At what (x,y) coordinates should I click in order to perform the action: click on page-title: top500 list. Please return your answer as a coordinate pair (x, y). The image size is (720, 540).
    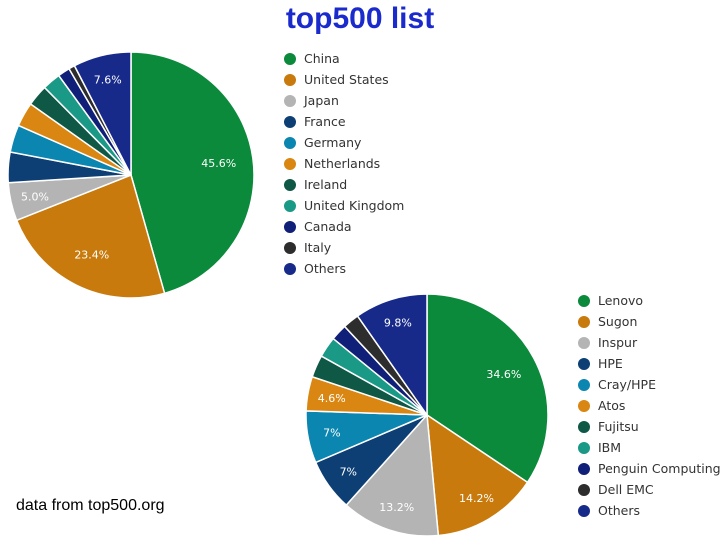
    Looking at the image, I should click on (360, 18).